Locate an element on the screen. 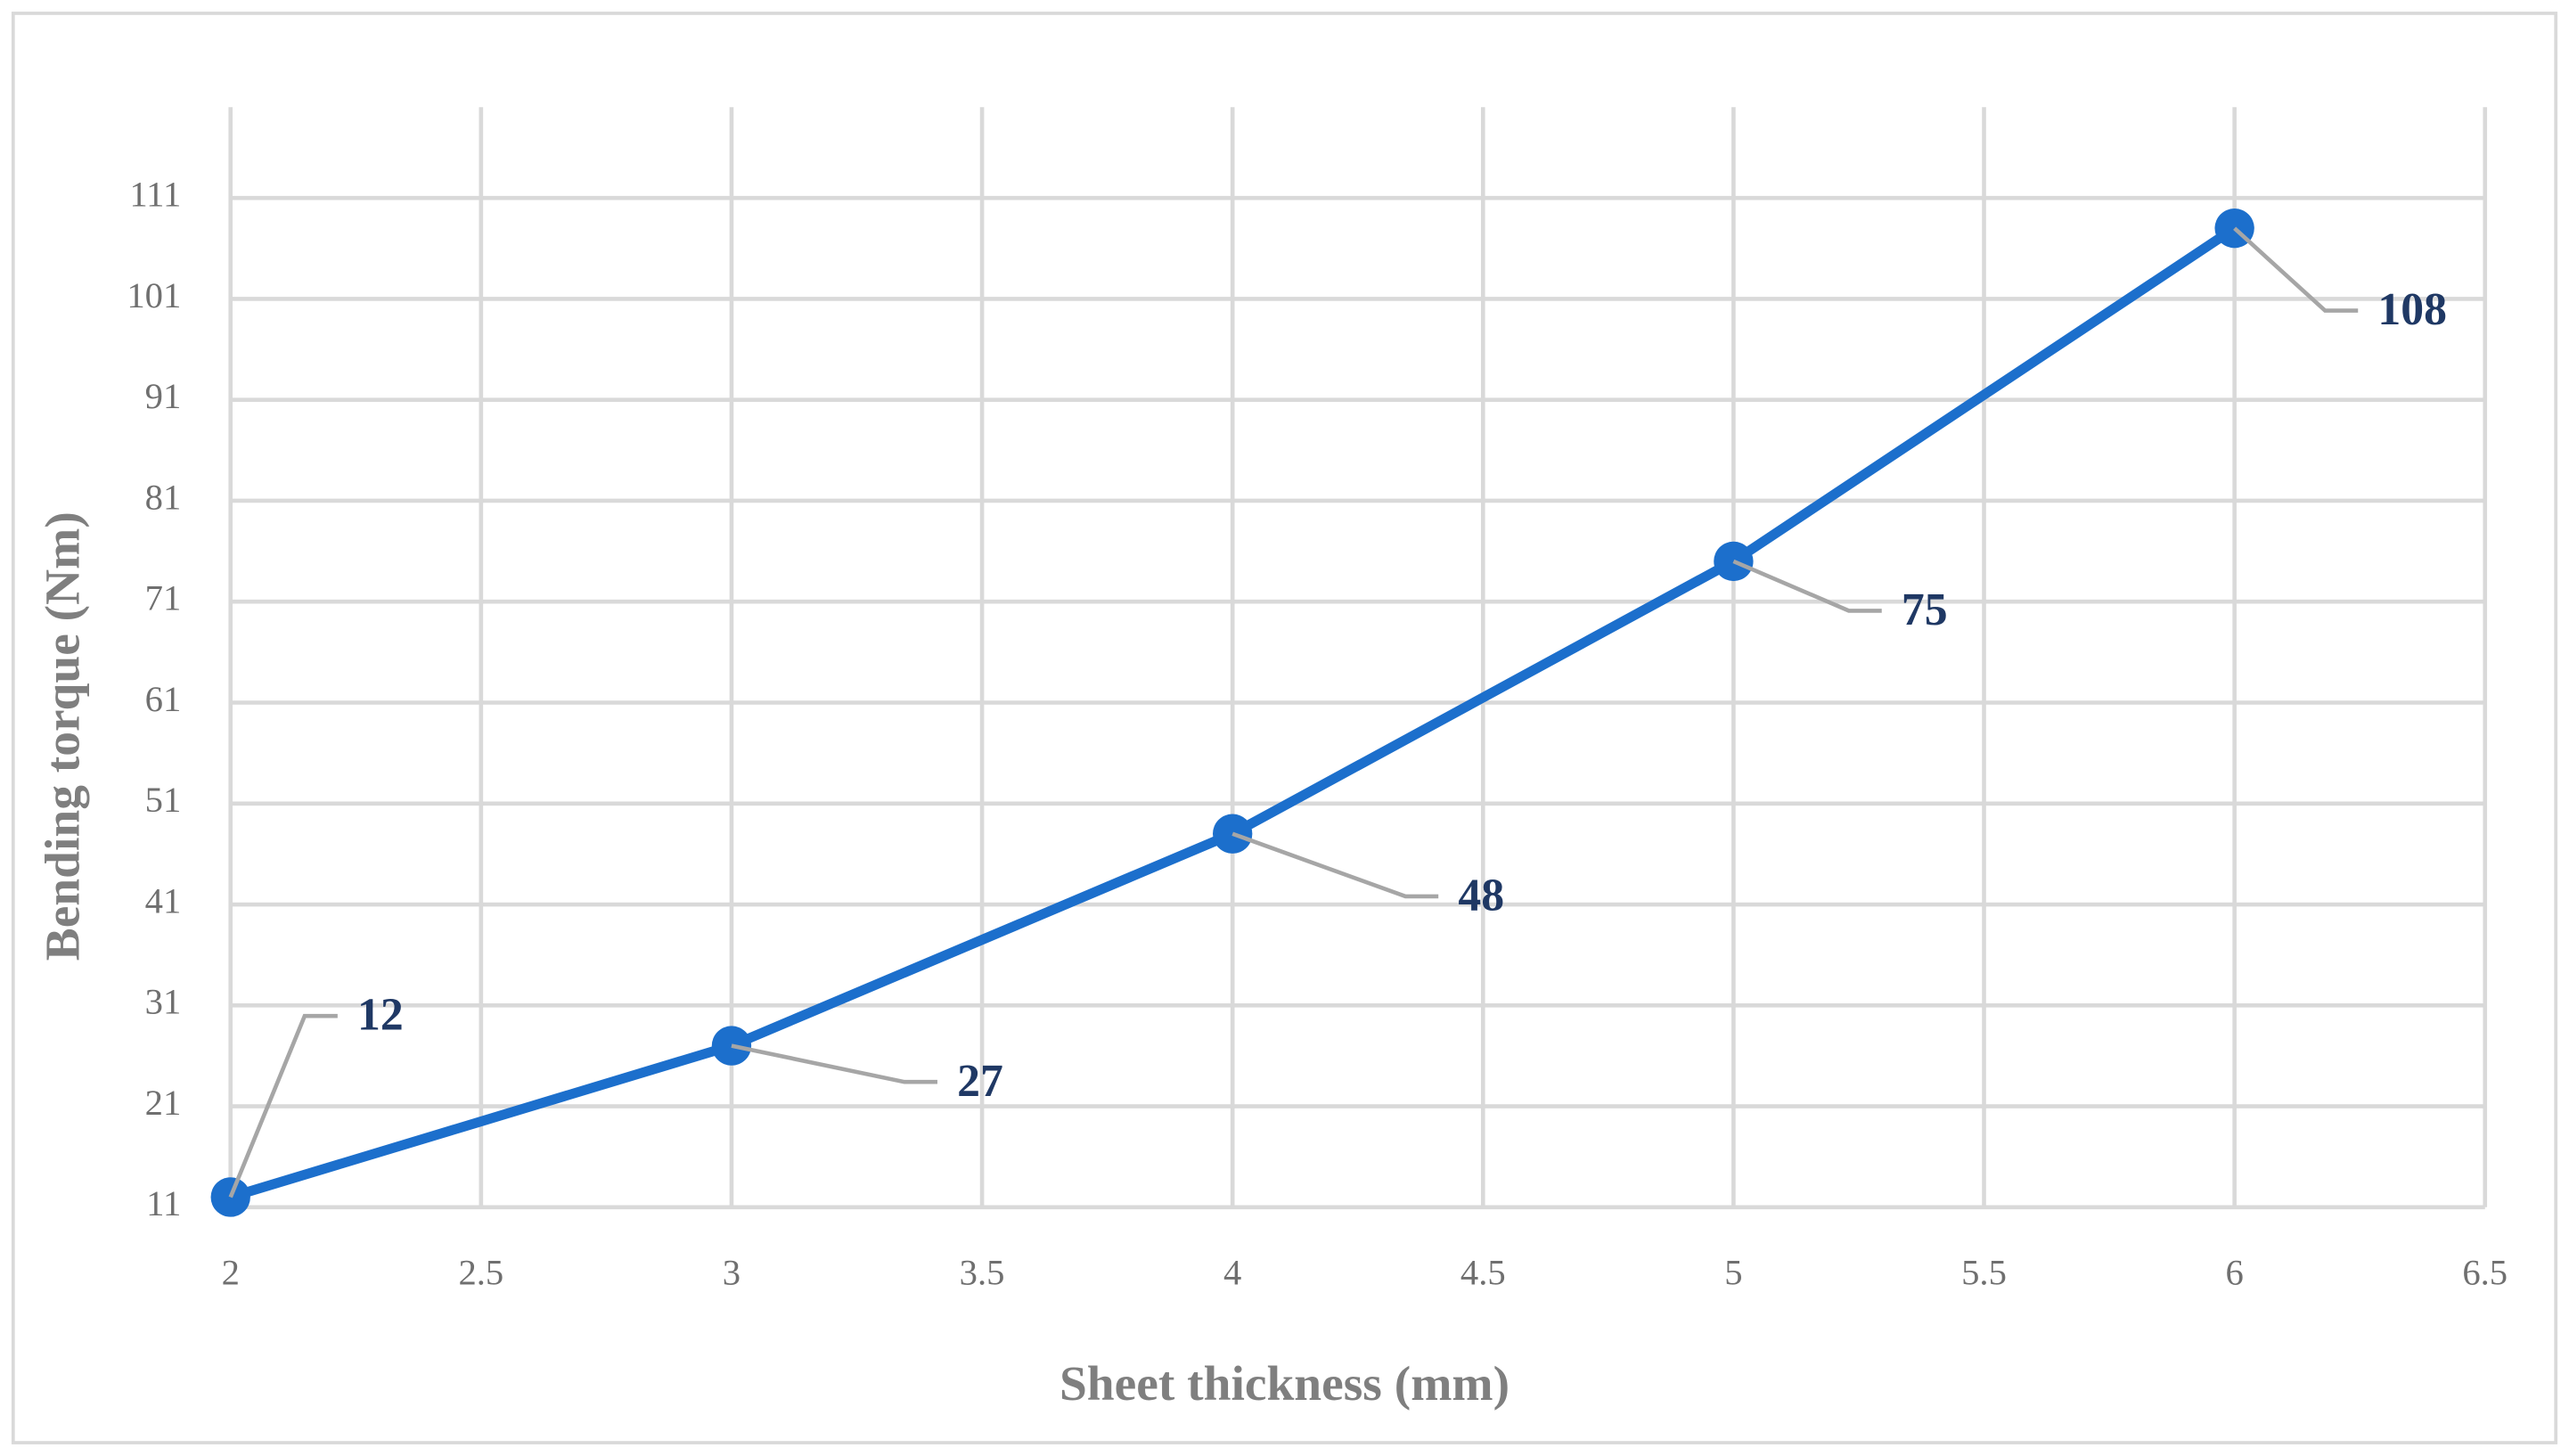 This screenshot has height=1456, width=2569. y-tick-label: 21 is located at coordinates (163, 1103).